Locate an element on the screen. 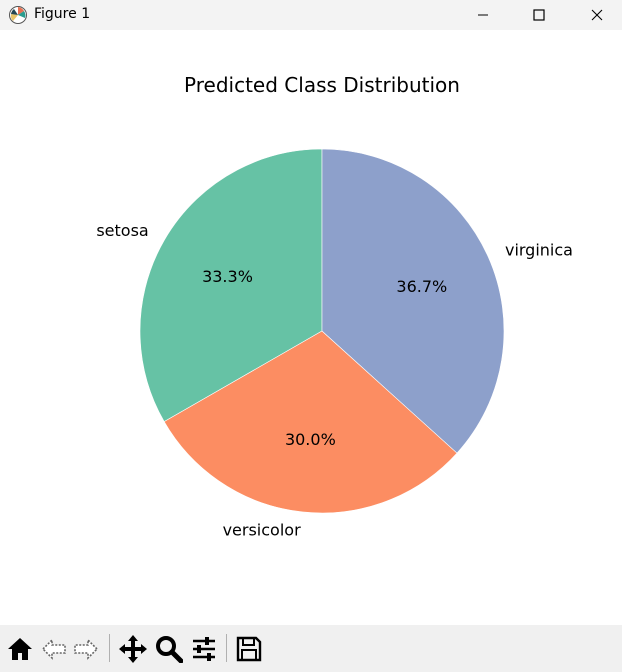 The width and height of the screenshot is (622, 672). save-button is located at coordinates (249, 649).